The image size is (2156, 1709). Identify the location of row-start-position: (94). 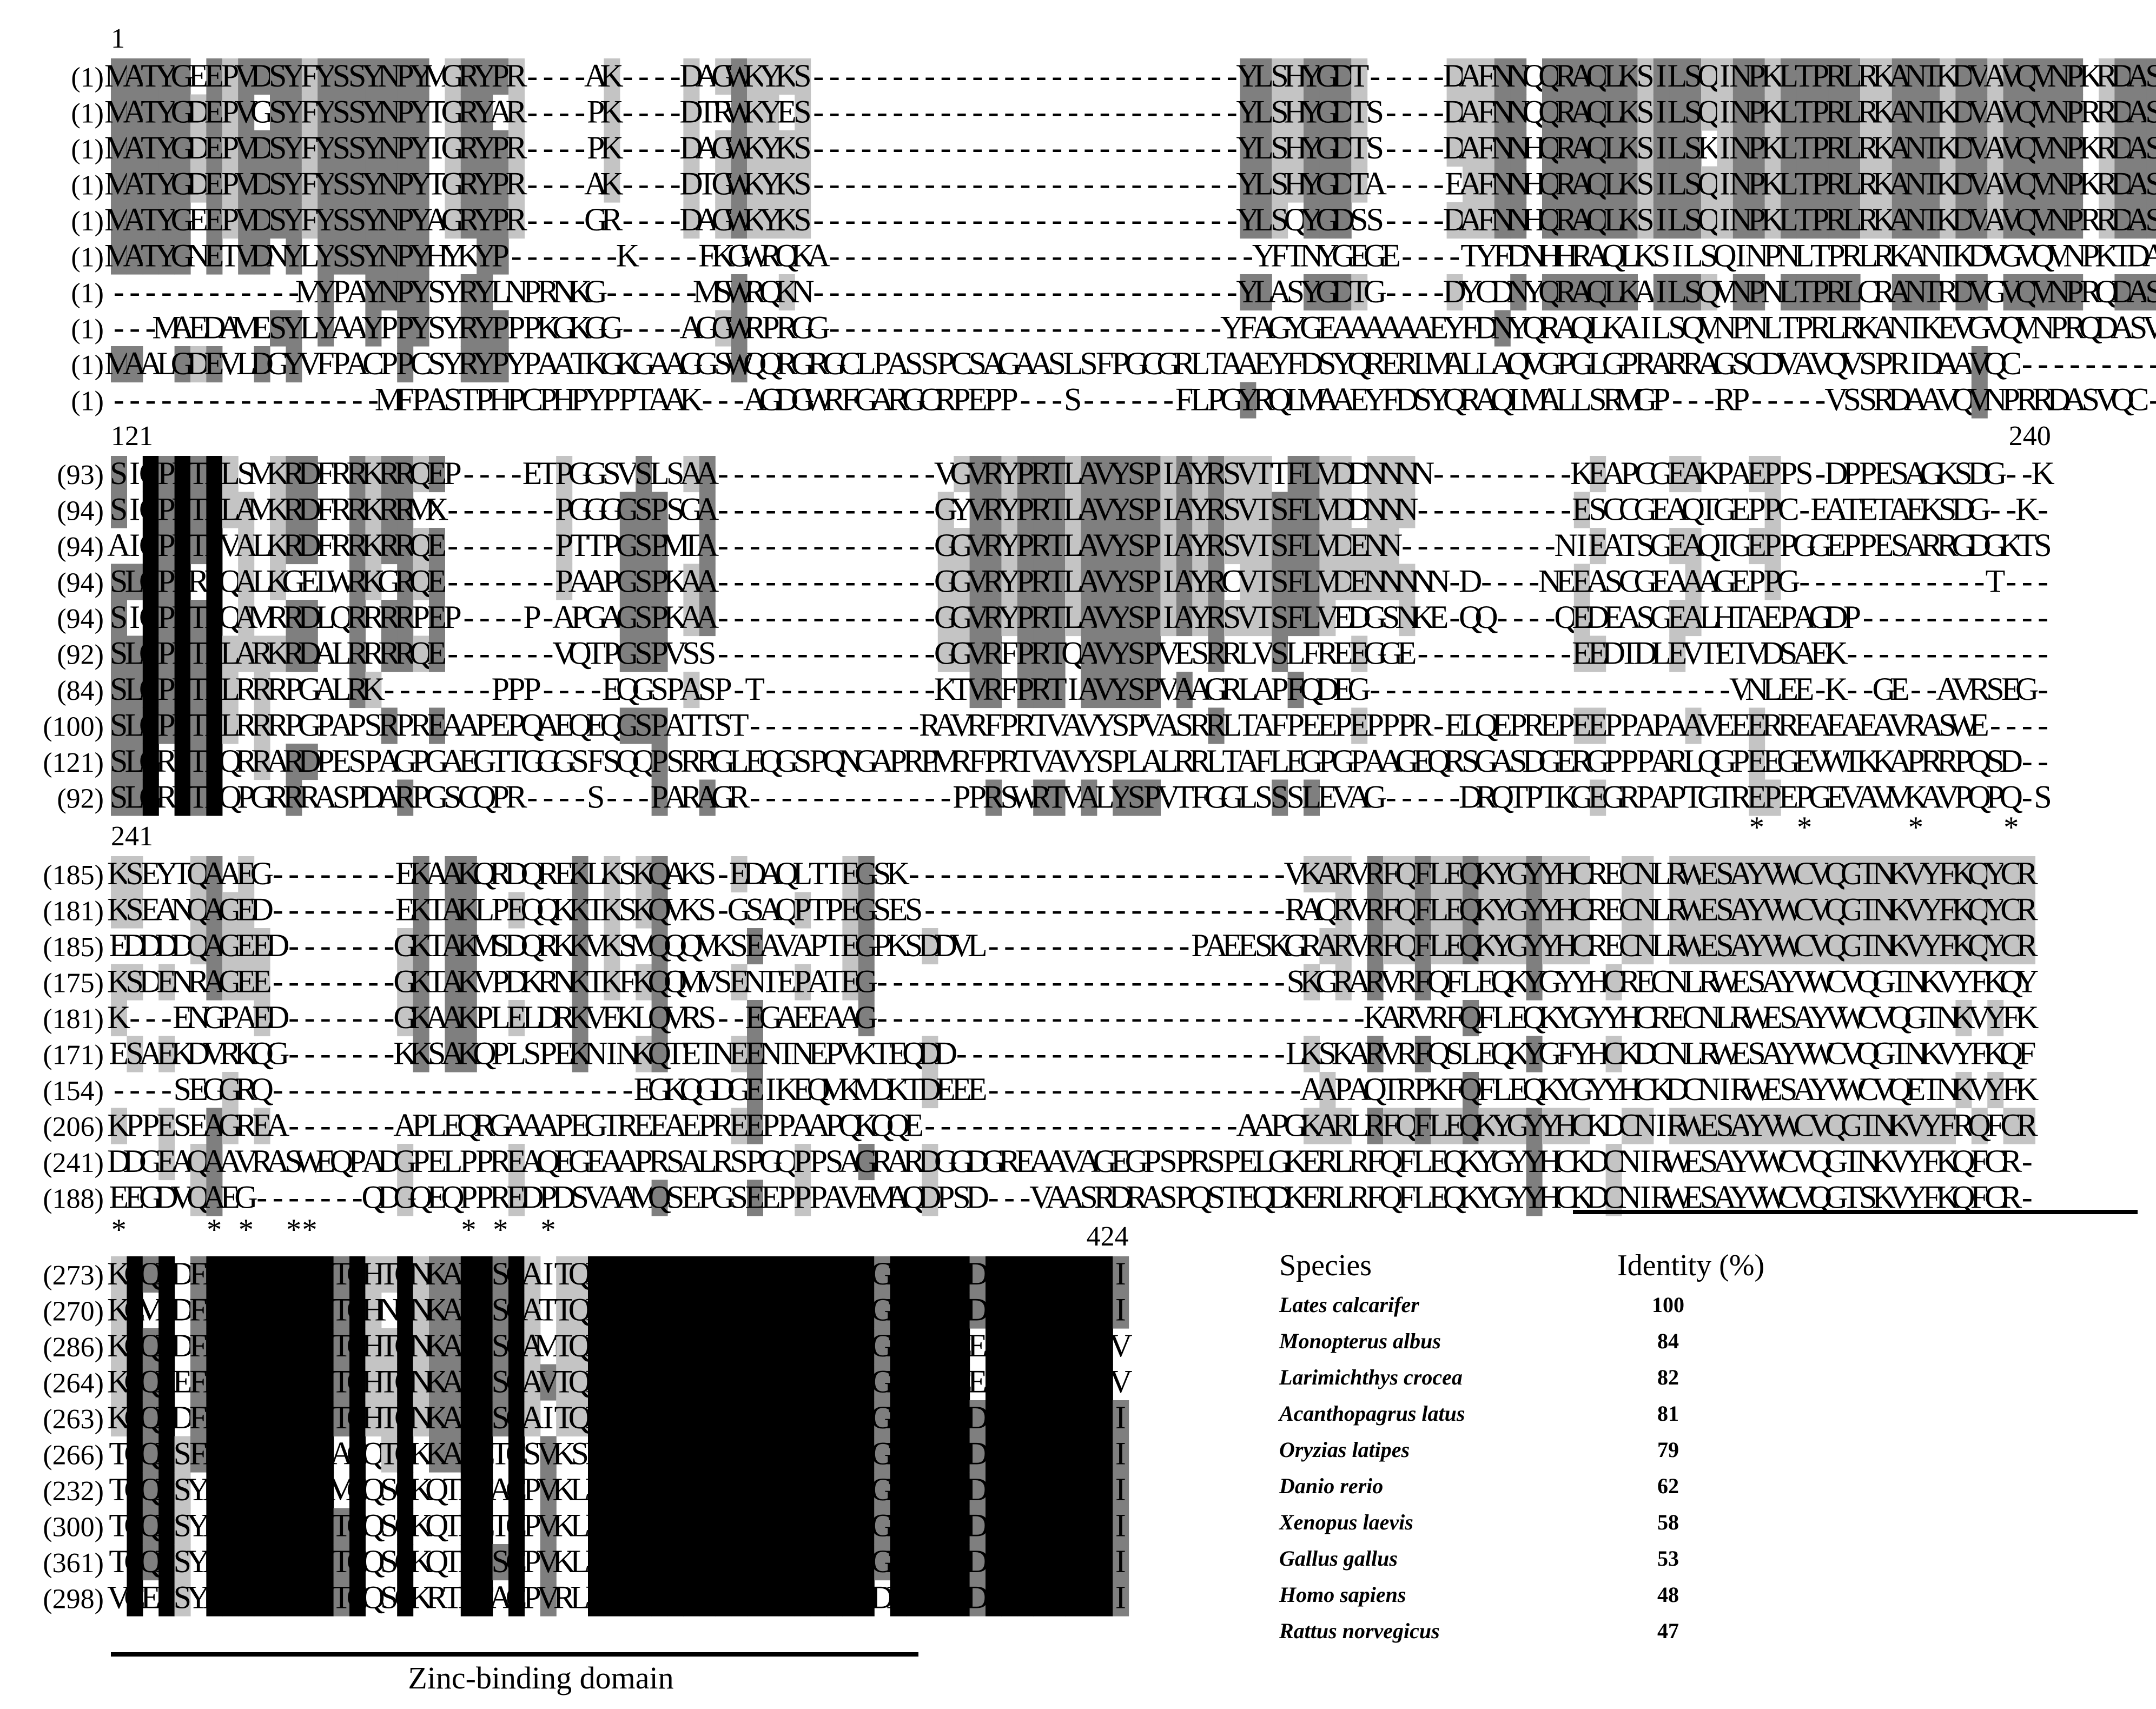
(80, 510).